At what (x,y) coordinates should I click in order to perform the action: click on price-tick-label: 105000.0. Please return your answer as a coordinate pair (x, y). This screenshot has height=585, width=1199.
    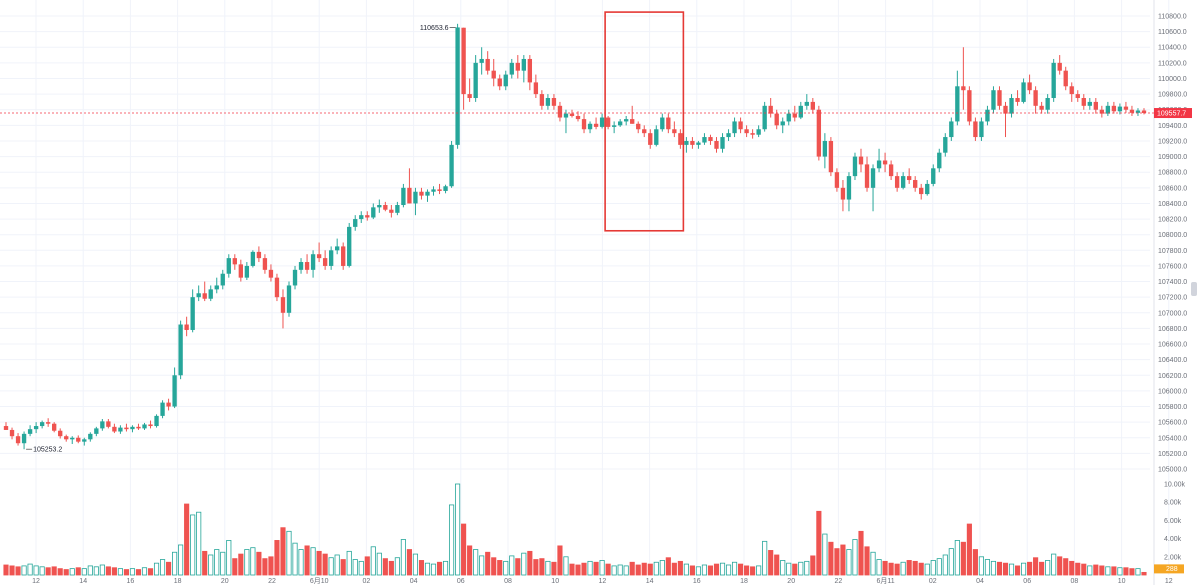
    Looking at the image, I should click on (1172, 470).